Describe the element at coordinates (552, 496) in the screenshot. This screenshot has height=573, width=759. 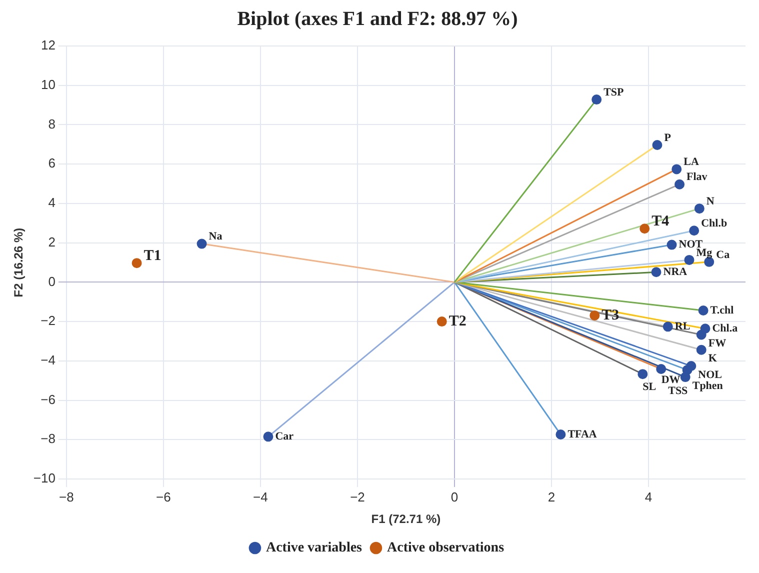
I see `x-tick-label: 2` at that location.